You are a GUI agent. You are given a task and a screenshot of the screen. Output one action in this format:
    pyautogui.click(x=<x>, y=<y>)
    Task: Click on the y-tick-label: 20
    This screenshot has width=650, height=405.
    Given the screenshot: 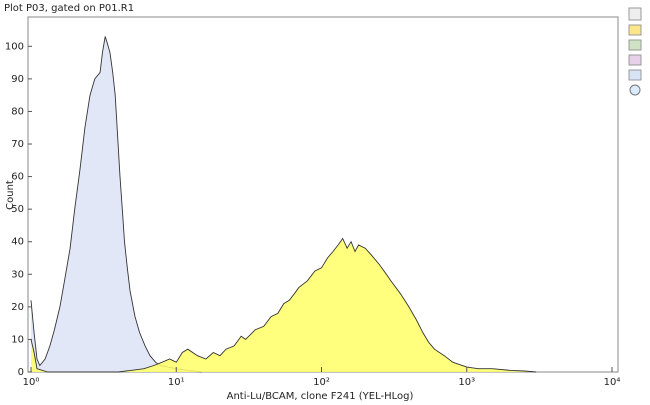 What is the action you would take?
    pyautogui.click(x=17, y=307)
    